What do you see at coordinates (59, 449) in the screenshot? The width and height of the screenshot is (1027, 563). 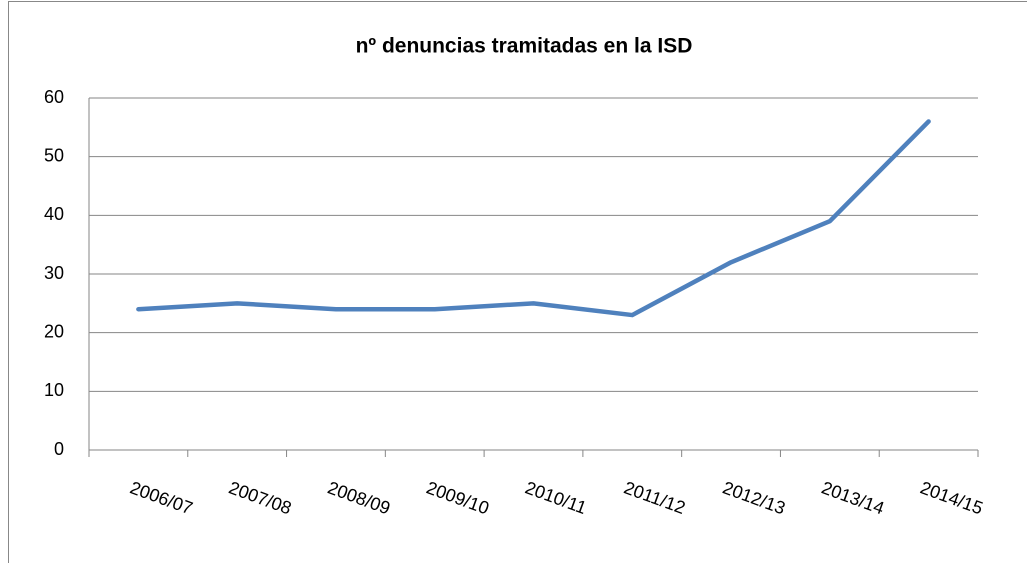 I see `y-tick-label: 0` at bounding box center [59, 449].